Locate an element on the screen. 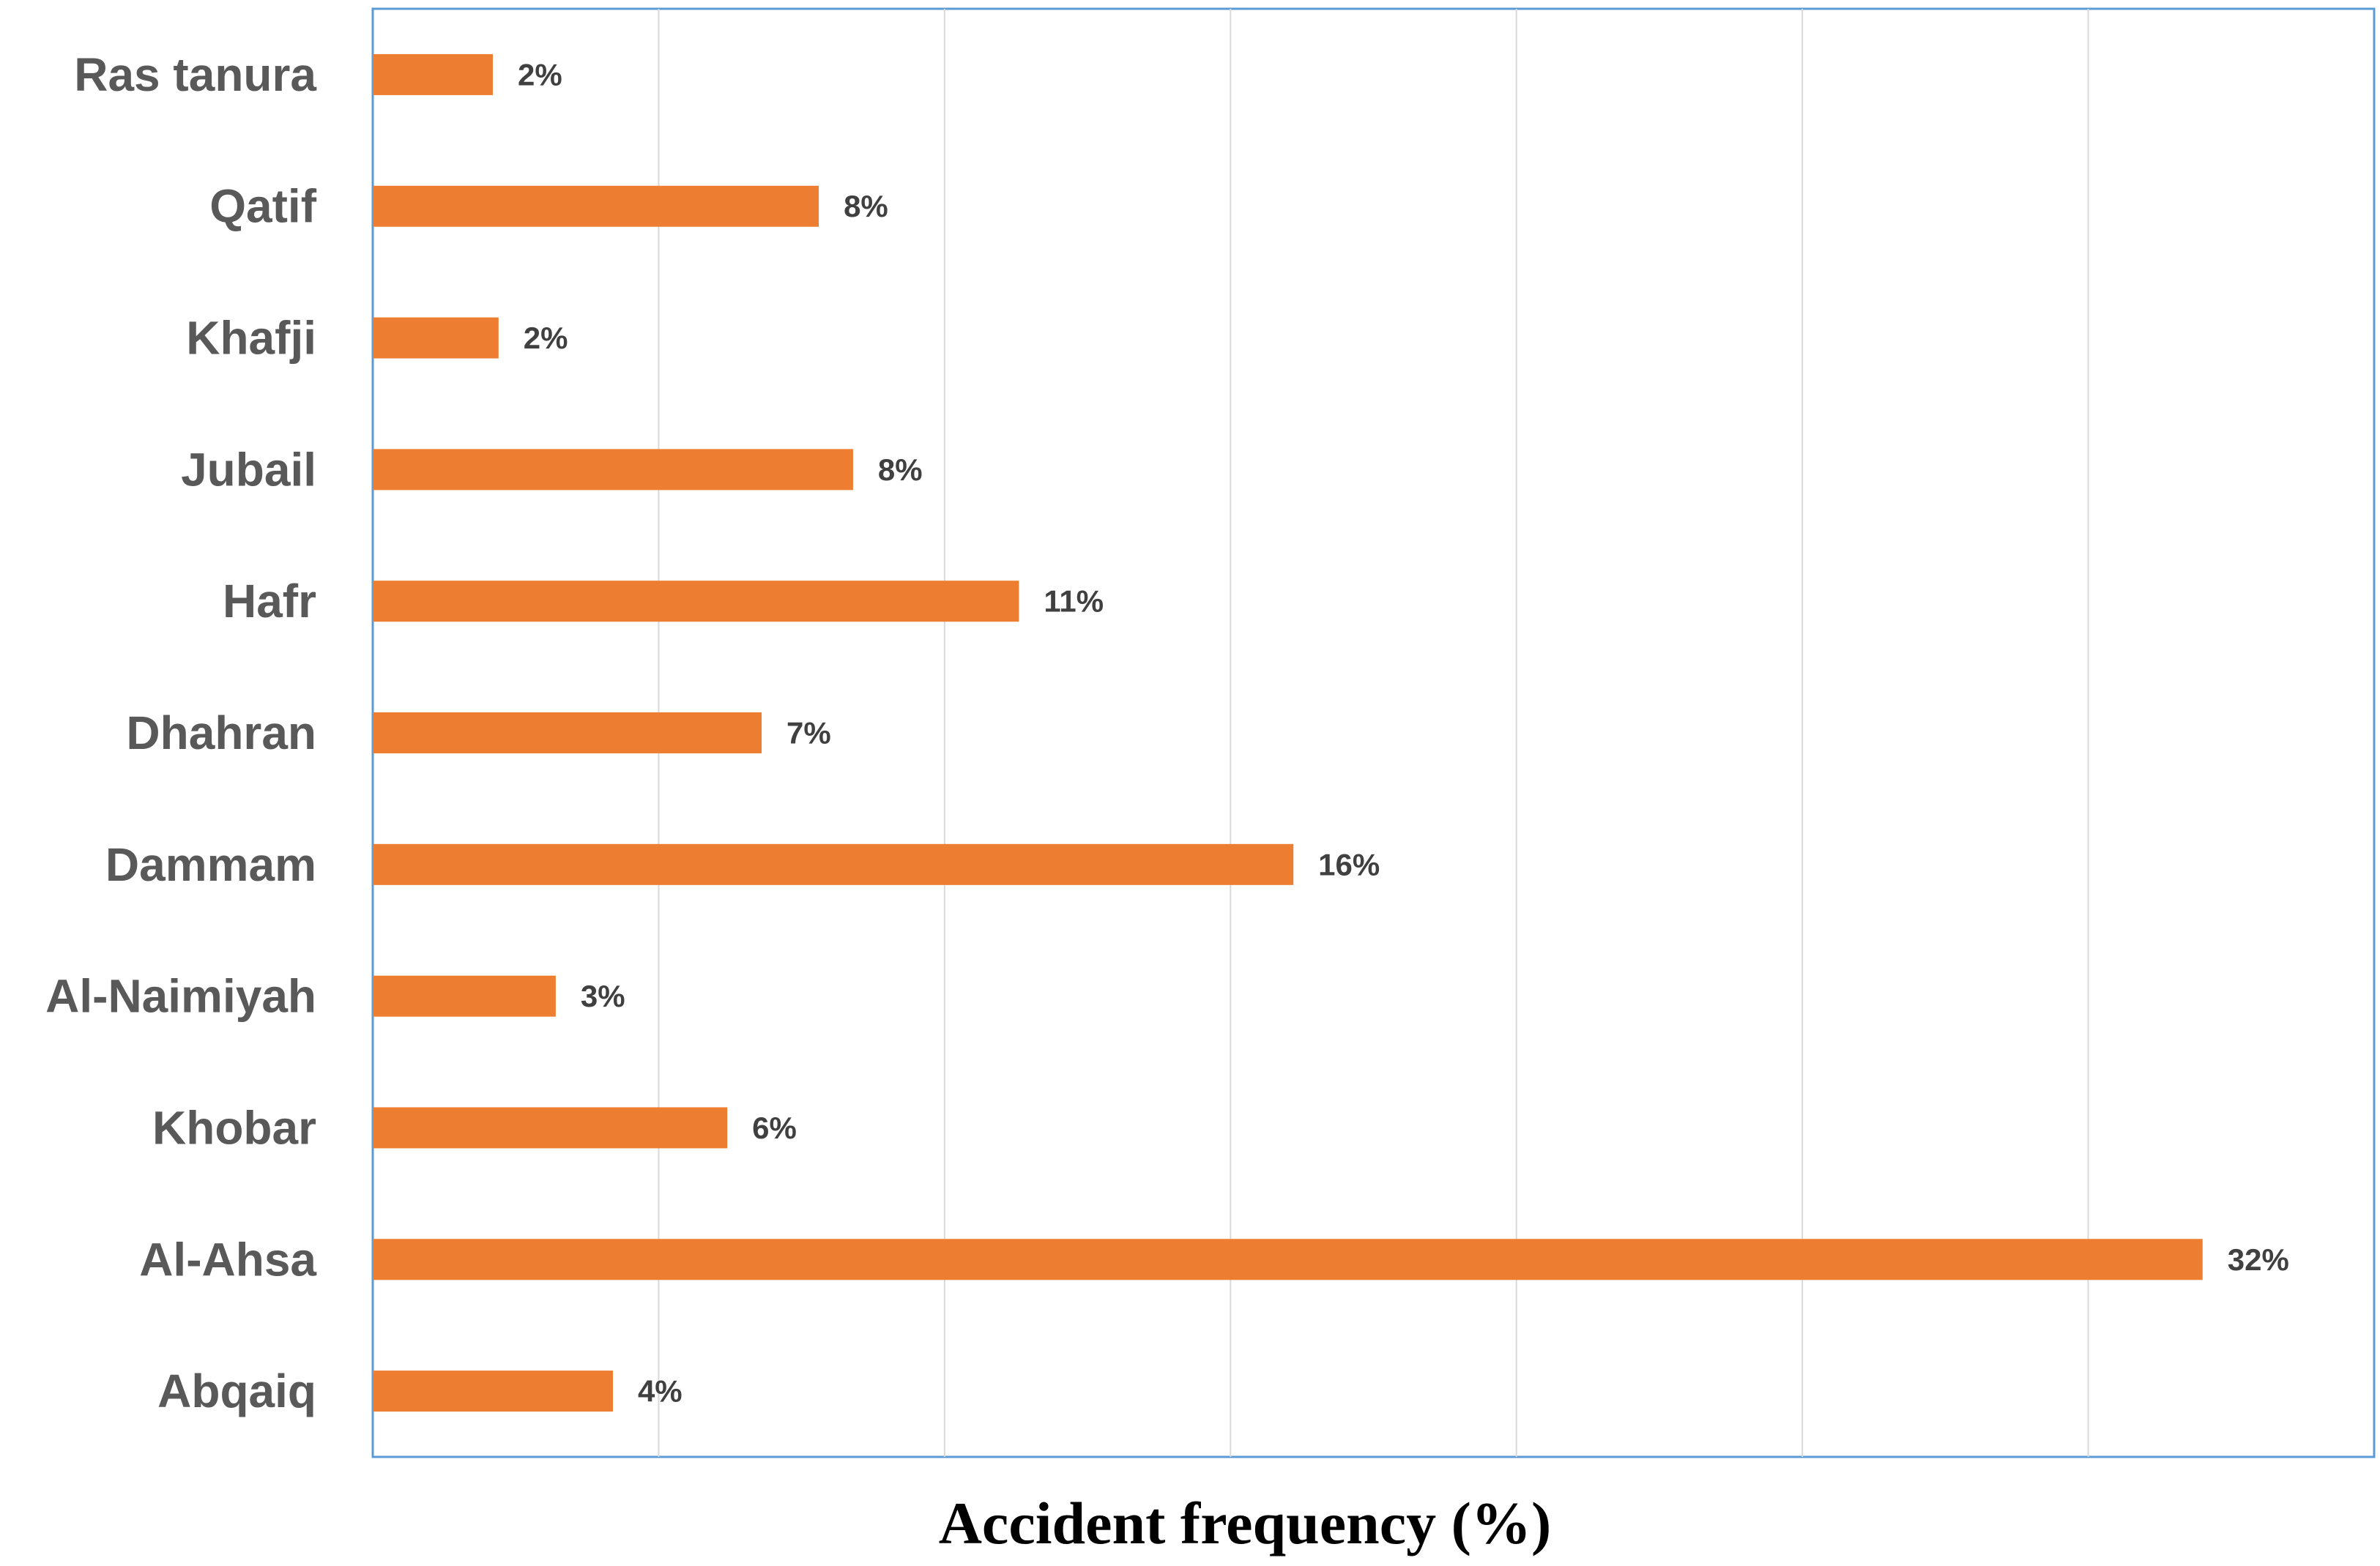 The height and width of the screenshot is (1566, 2380). category-label: Jubail is located at coordinates (249, 469).